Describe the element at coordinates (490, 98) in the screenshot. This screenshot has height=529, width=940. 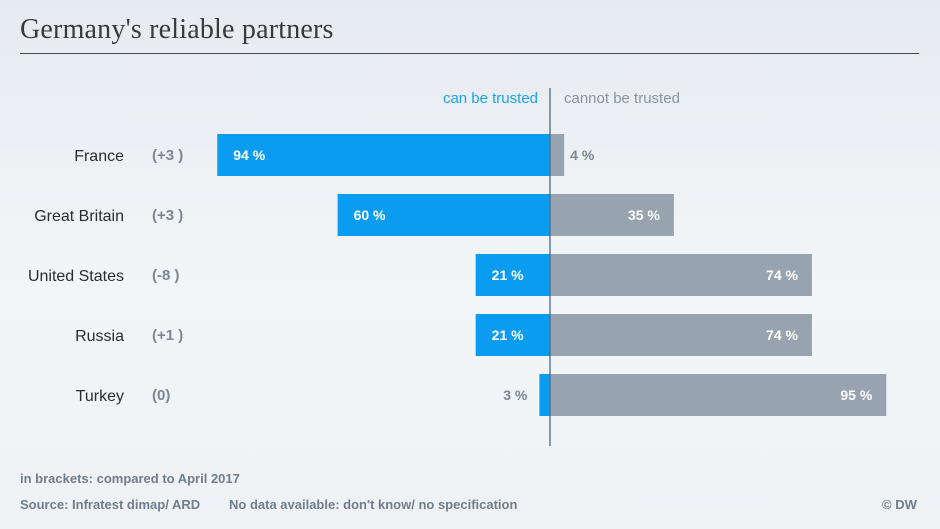
I see `legend-can-be-trusted: can be trusted` at that location.